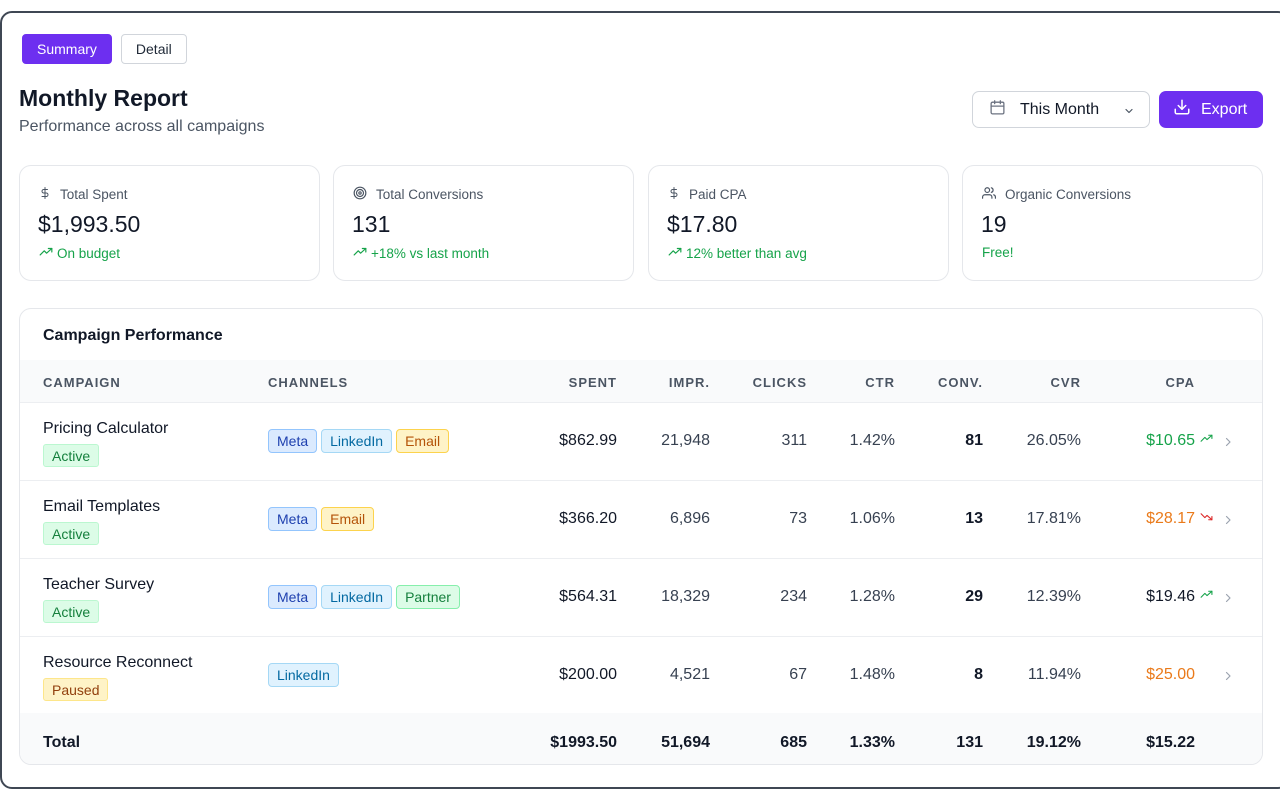 The width and height of the screenshot is (1280, 800). Describe the element at coordinates (1053, 518) in the screenshot. I see `cvr-cell: 17.81%` at that location.